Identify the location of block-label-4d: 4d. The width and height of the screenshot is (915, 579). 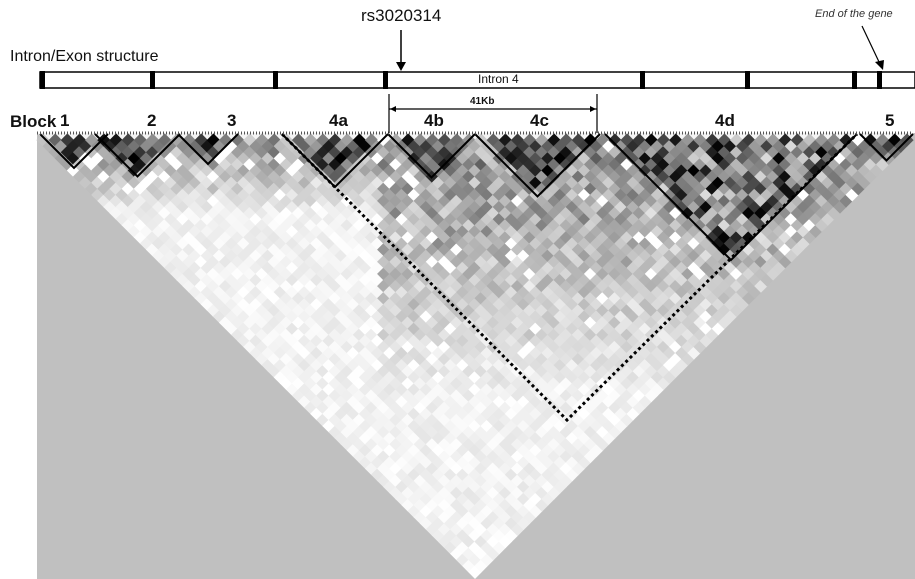
(725, 120).